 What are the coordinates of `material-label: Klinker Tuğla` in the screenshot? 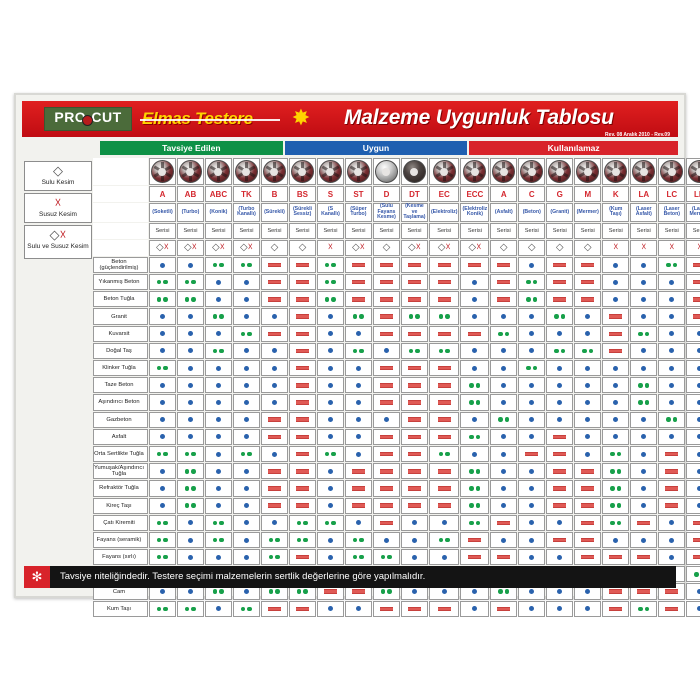 It's located at (120, 368).